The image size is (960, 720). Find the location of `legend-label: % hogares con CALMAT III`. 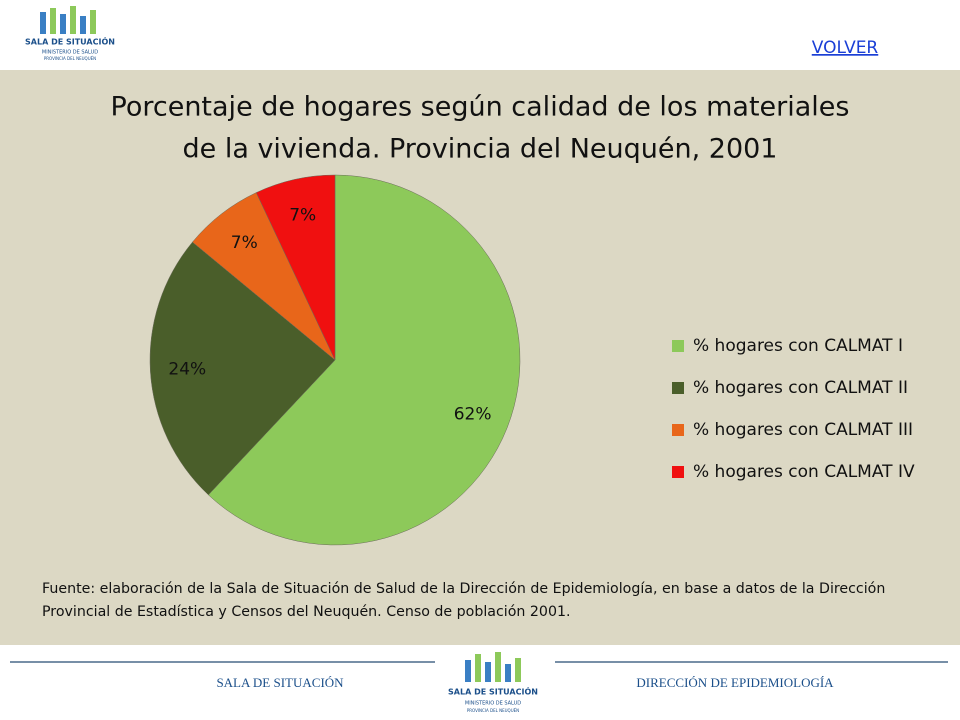

legend-label: % hogares con CALMAT III is located at coordinates (803, 430).